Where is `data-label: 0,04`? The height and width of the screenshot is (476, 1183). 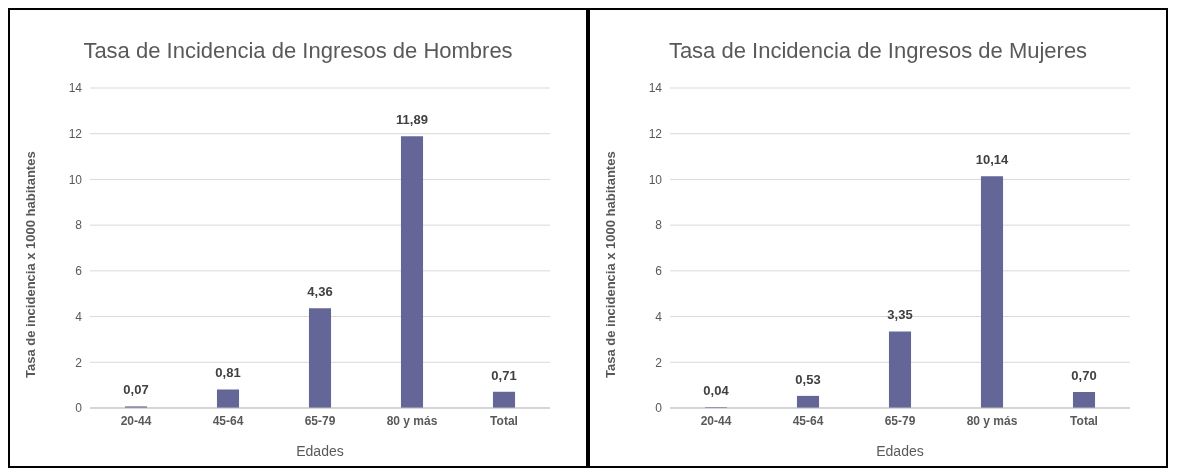
data-label: 0,04 is located at coordinates (716, 391).